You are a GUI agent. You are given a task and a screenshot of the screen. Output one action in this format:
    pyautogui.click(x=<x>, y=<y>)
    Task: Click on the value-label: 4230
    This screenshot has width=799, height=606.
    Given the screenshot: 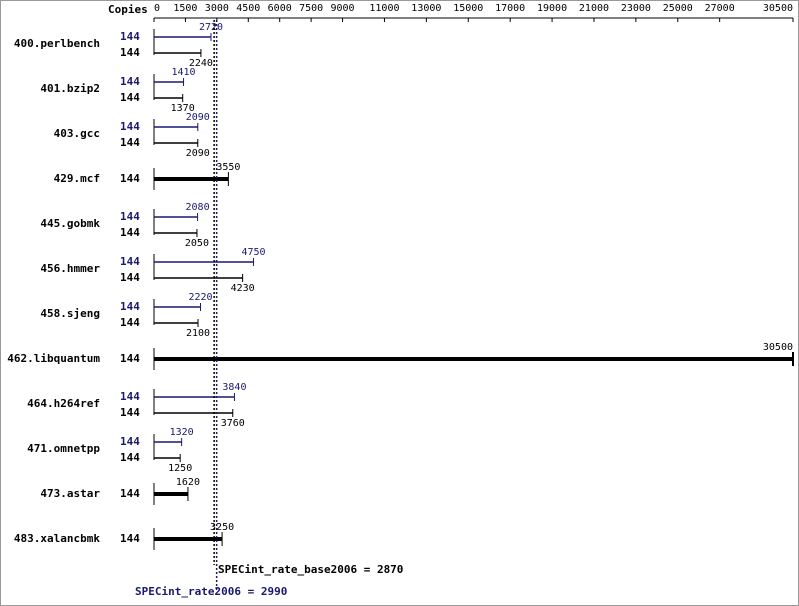 What is the action you would take?
    pyautogui.click(x=243, y=288)
    